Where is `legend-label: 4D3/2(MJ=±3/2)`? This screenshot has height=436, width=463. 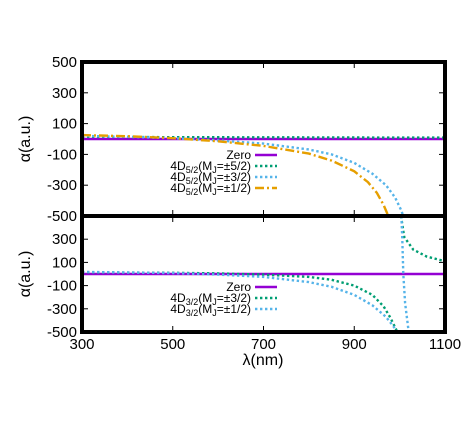 legend-label: 4D3/2(MJ=±3/2) is located at coordinates (210, 299).